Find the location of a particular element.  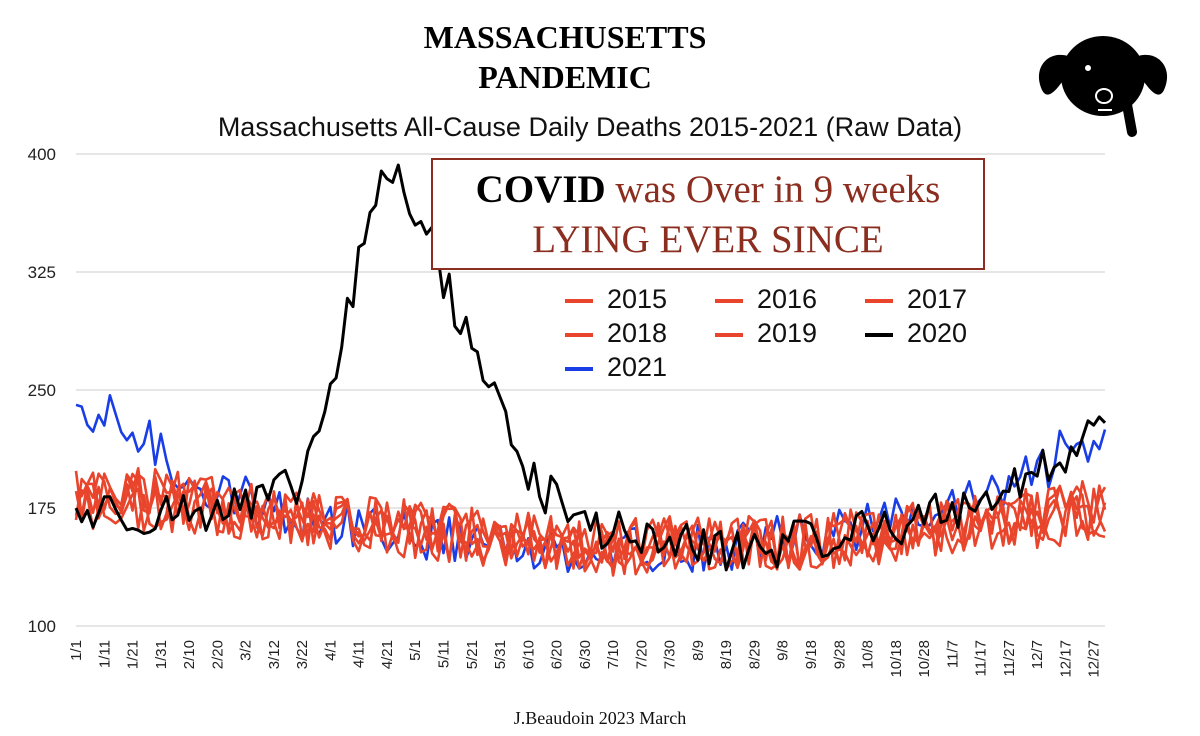

legend-item-2016: 2016 is located at coordinates (766, 299).